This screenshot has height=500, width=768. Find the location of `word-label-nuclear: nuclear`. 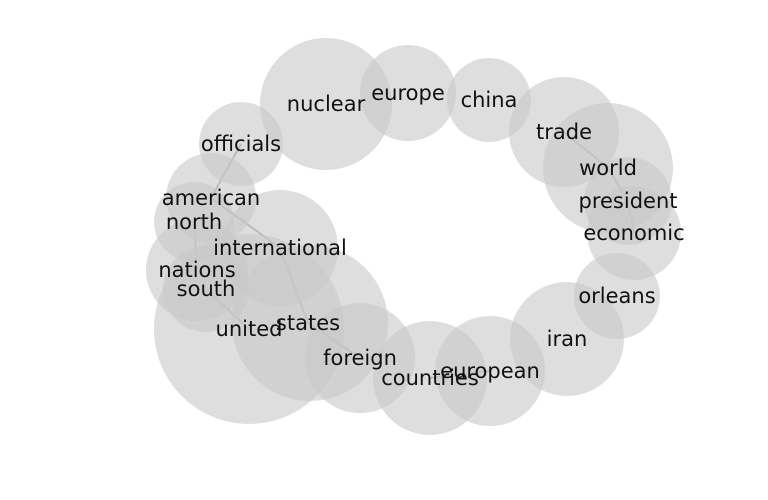

word-label-nuclear: nuclear is located at coordinates (326, 104).